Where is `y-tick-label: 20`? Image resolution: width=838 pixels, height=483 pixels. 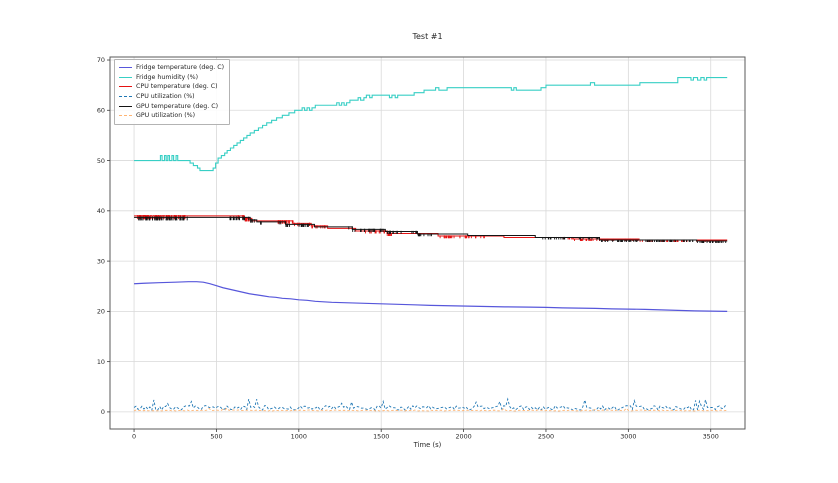 y-tick-label: 20 is located at coordinates (101, 312).